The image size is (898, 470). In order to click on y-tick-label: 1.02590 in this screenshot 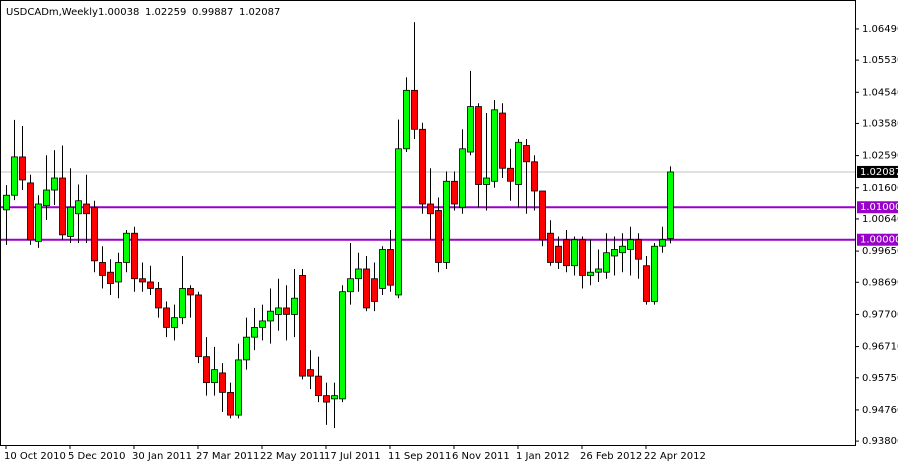, I will do `click(880, 156)`.